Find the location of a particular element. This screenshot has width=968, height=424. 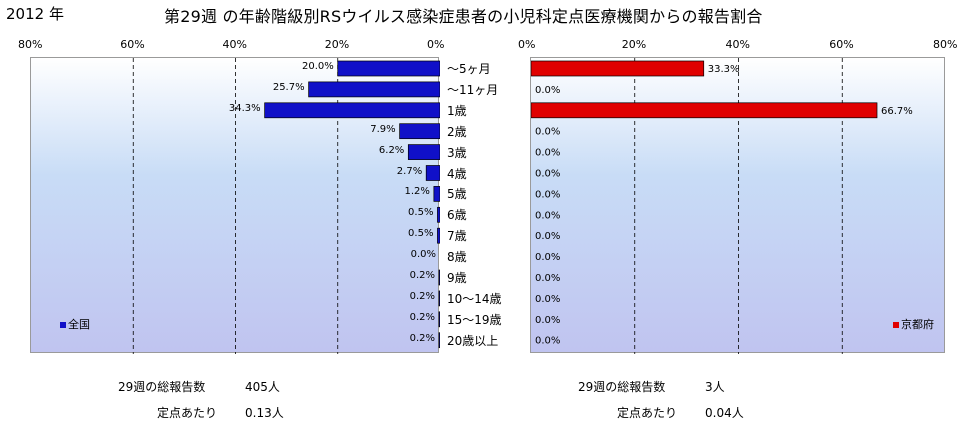

category-label: 8歳 is located at coordinates (457, 257).